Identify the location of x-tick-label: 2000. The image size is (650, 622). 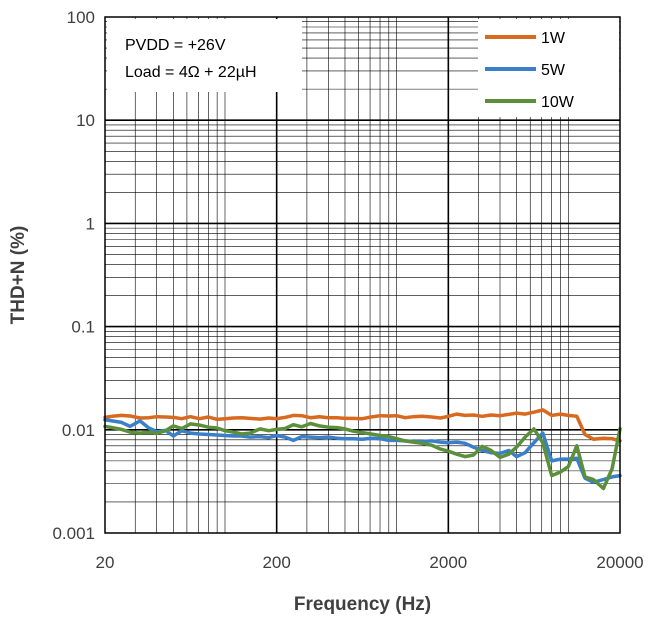
(448, 562).